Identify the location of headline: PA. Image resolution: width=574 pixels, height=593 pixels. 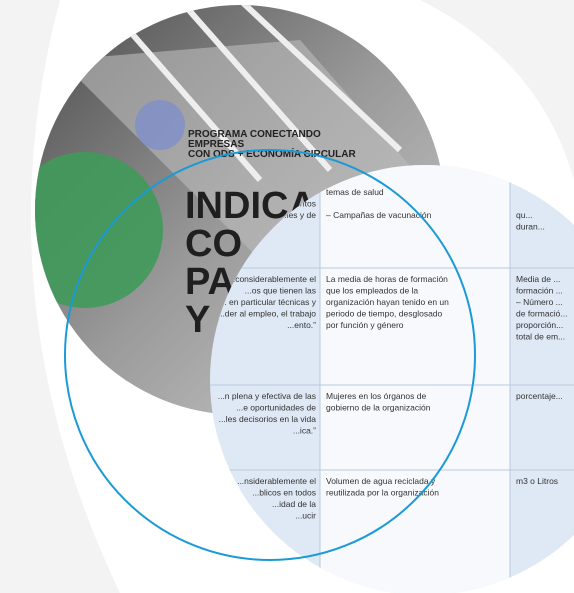
(210, 282).